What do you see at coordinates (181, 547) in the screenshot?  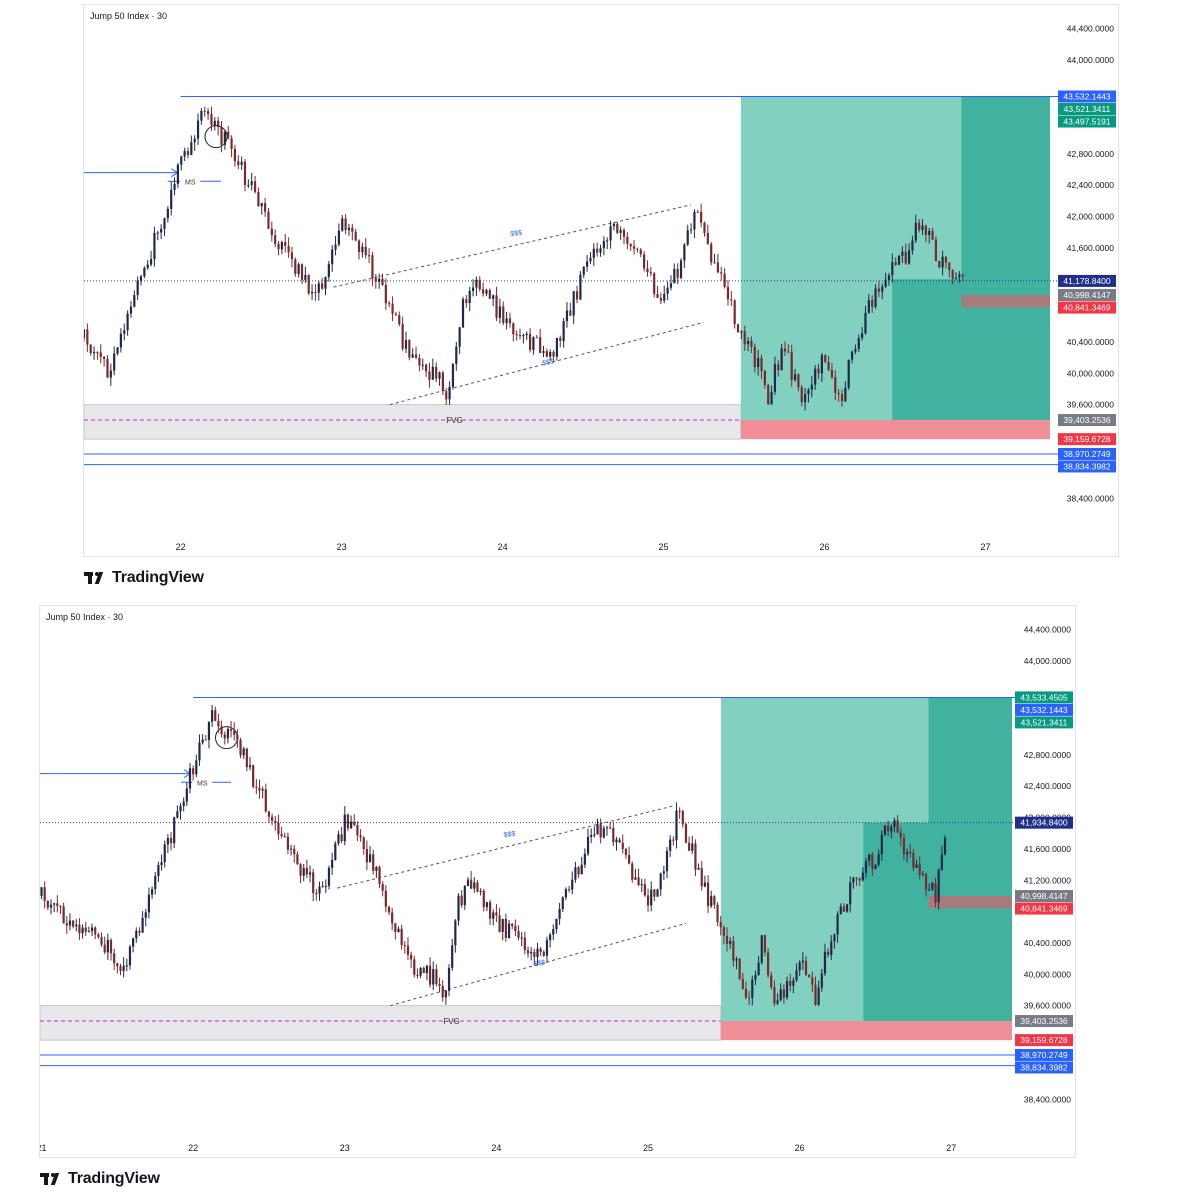 I see `x-tick-label: 22` at bounding box center [181, 547].